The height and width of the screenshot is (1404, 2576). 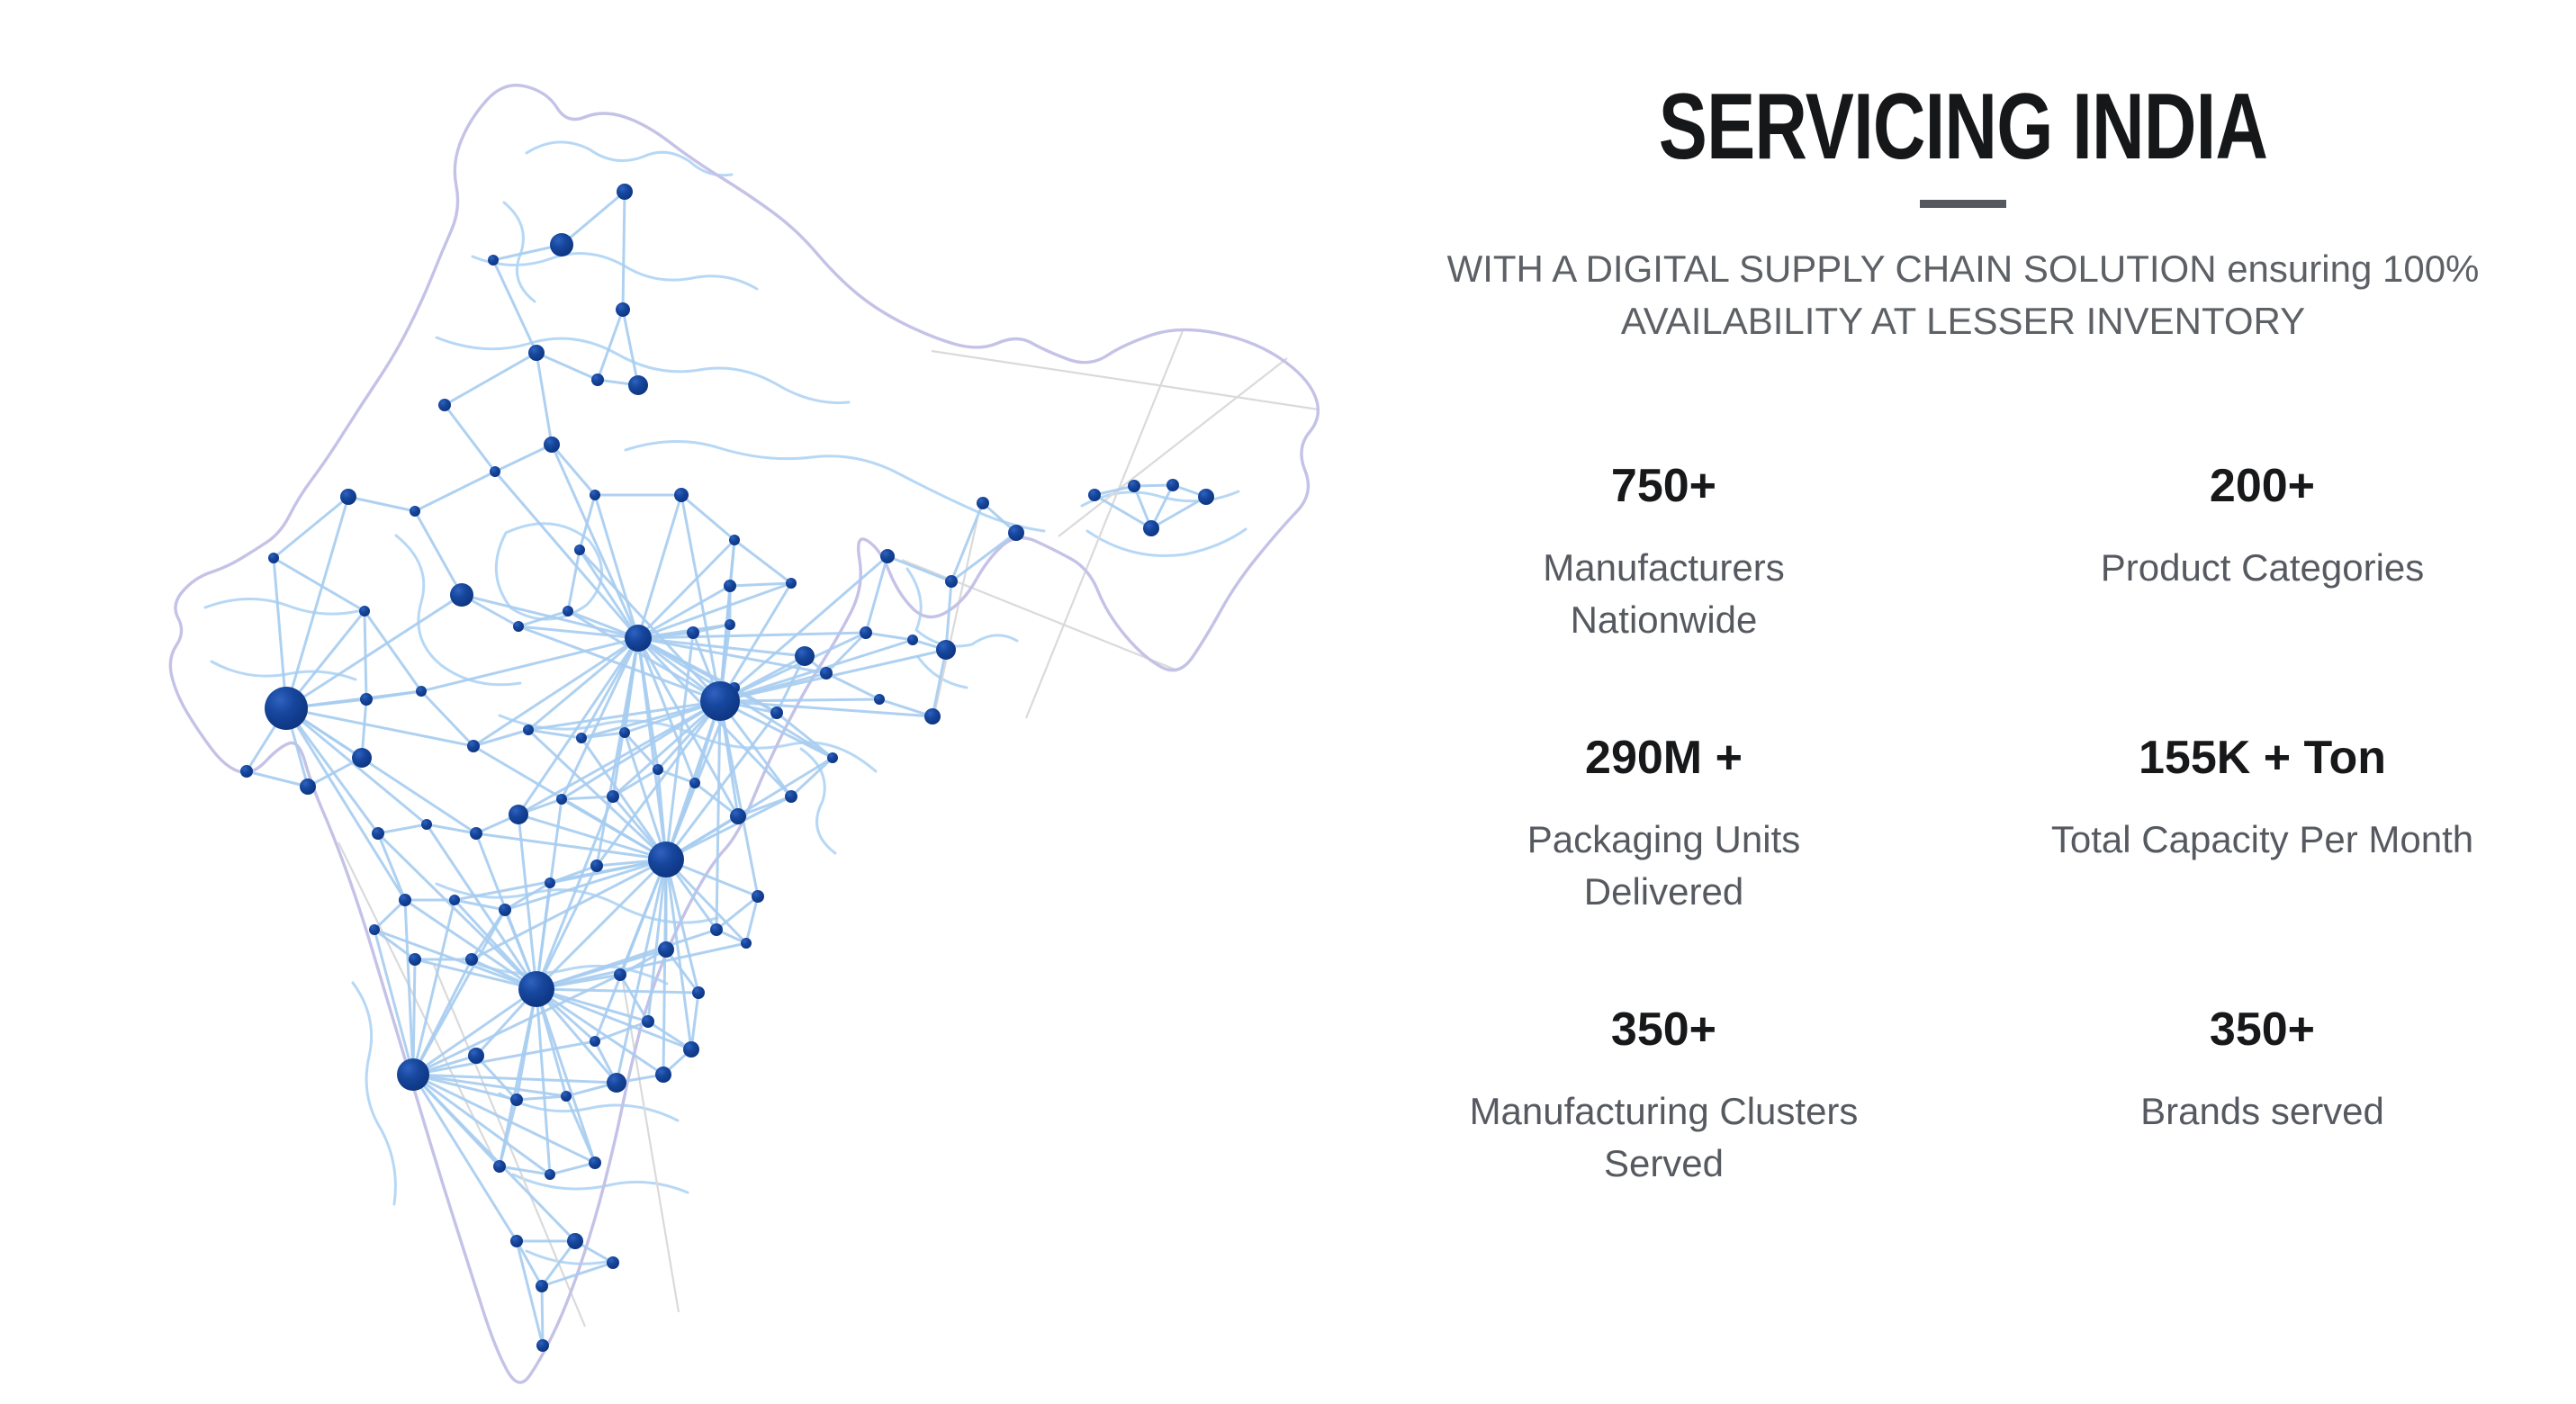 I want to click on title-divider, so click(x=1963, y=204).